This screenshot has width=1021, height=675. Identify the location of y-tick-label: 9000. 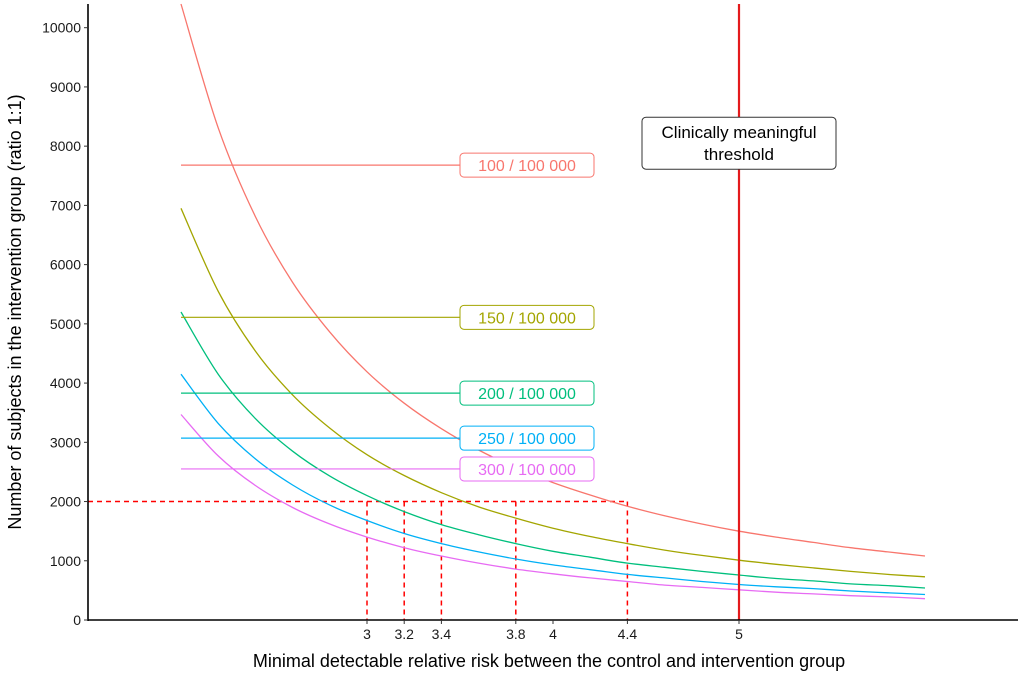
(65, 87).